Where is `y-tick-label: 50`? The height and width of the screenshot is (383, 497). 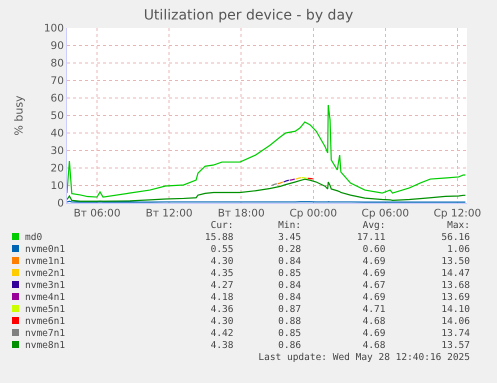 y-tick-label: 50 is located at coordinates (57, 116).